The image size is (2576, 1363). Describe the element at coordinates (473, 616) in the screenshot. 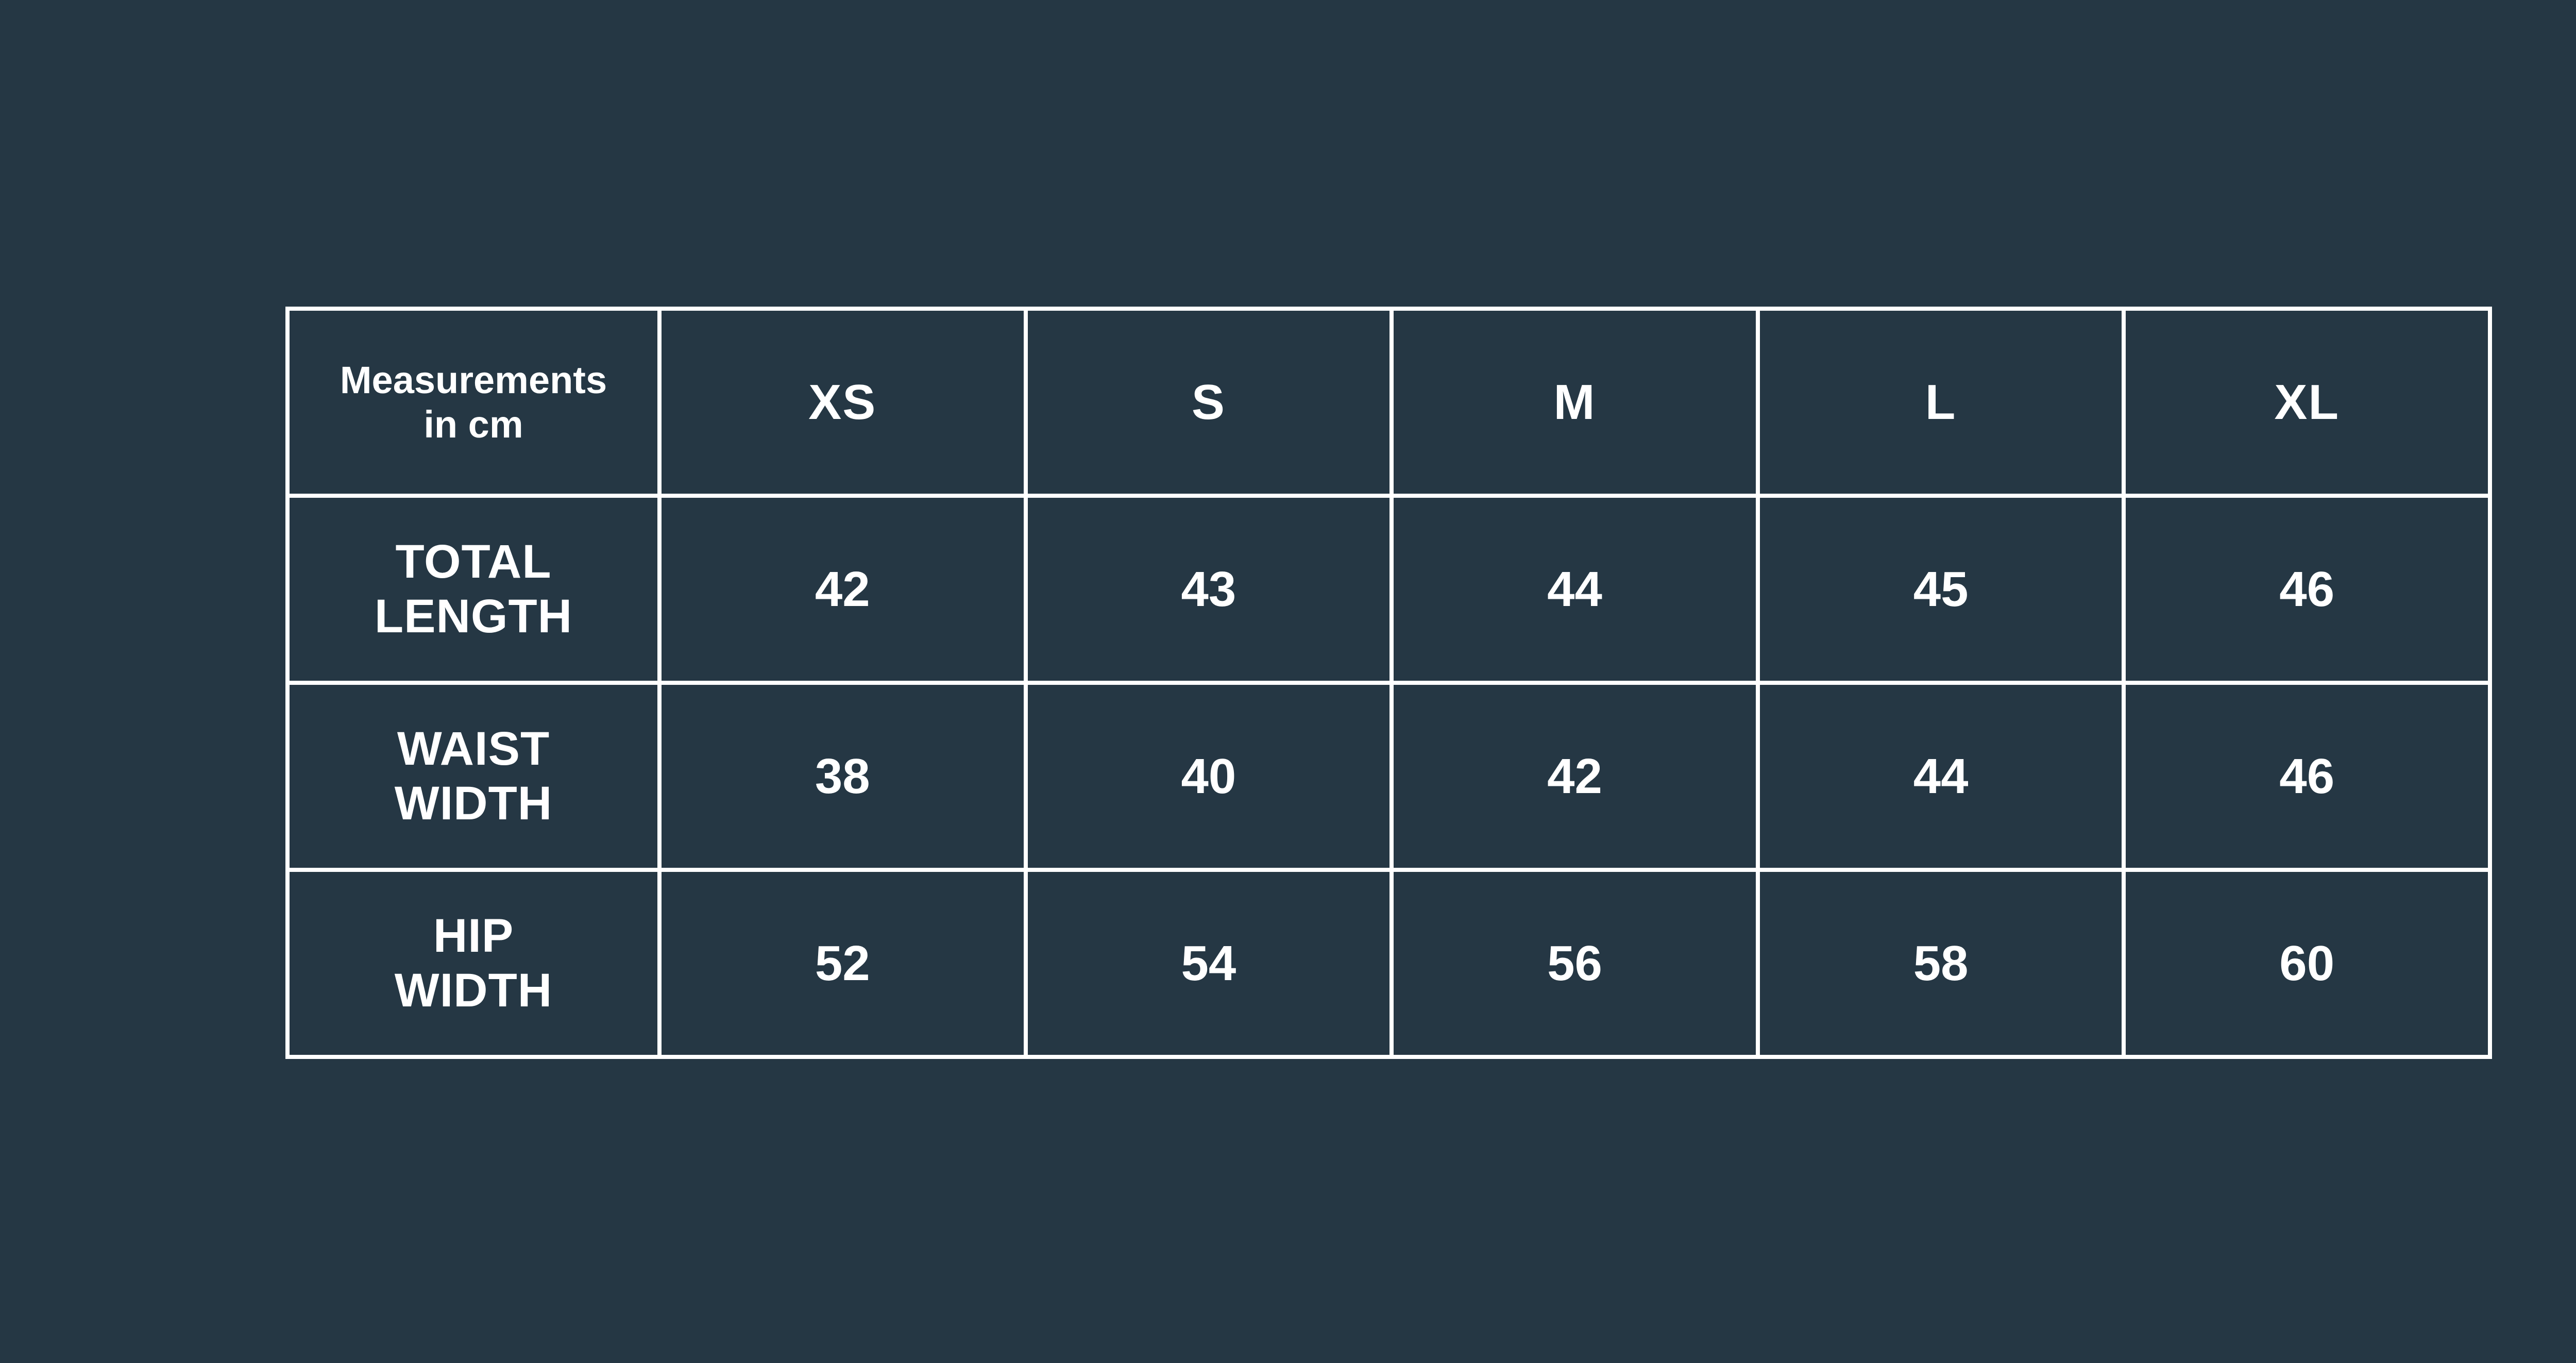

I see `row-label-line2: LENGTH` at that location.